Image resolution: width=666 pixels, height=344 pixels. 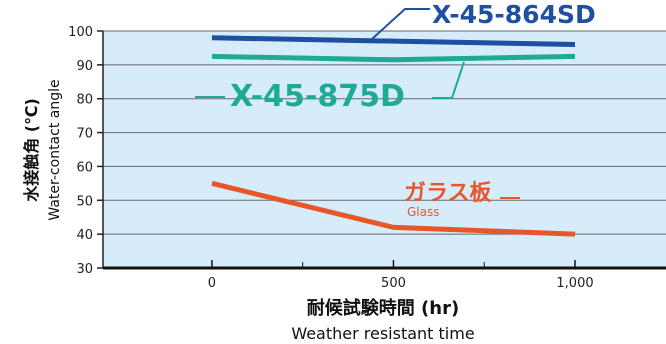 I want to click on x-tick-label: 0, so click(x=212, y=283).